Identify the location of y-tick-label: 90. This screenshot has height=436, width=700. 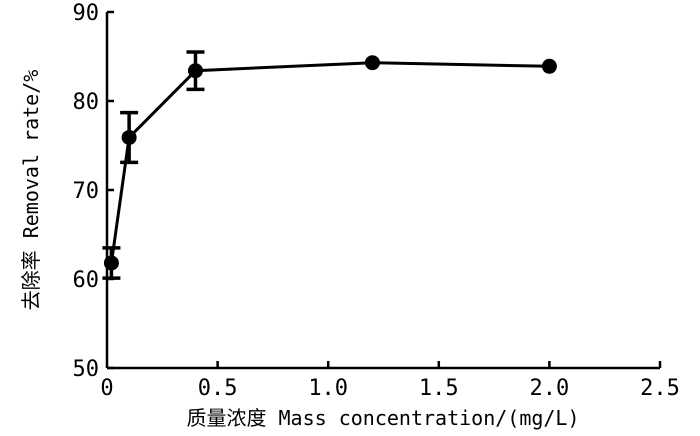
(86, 13).